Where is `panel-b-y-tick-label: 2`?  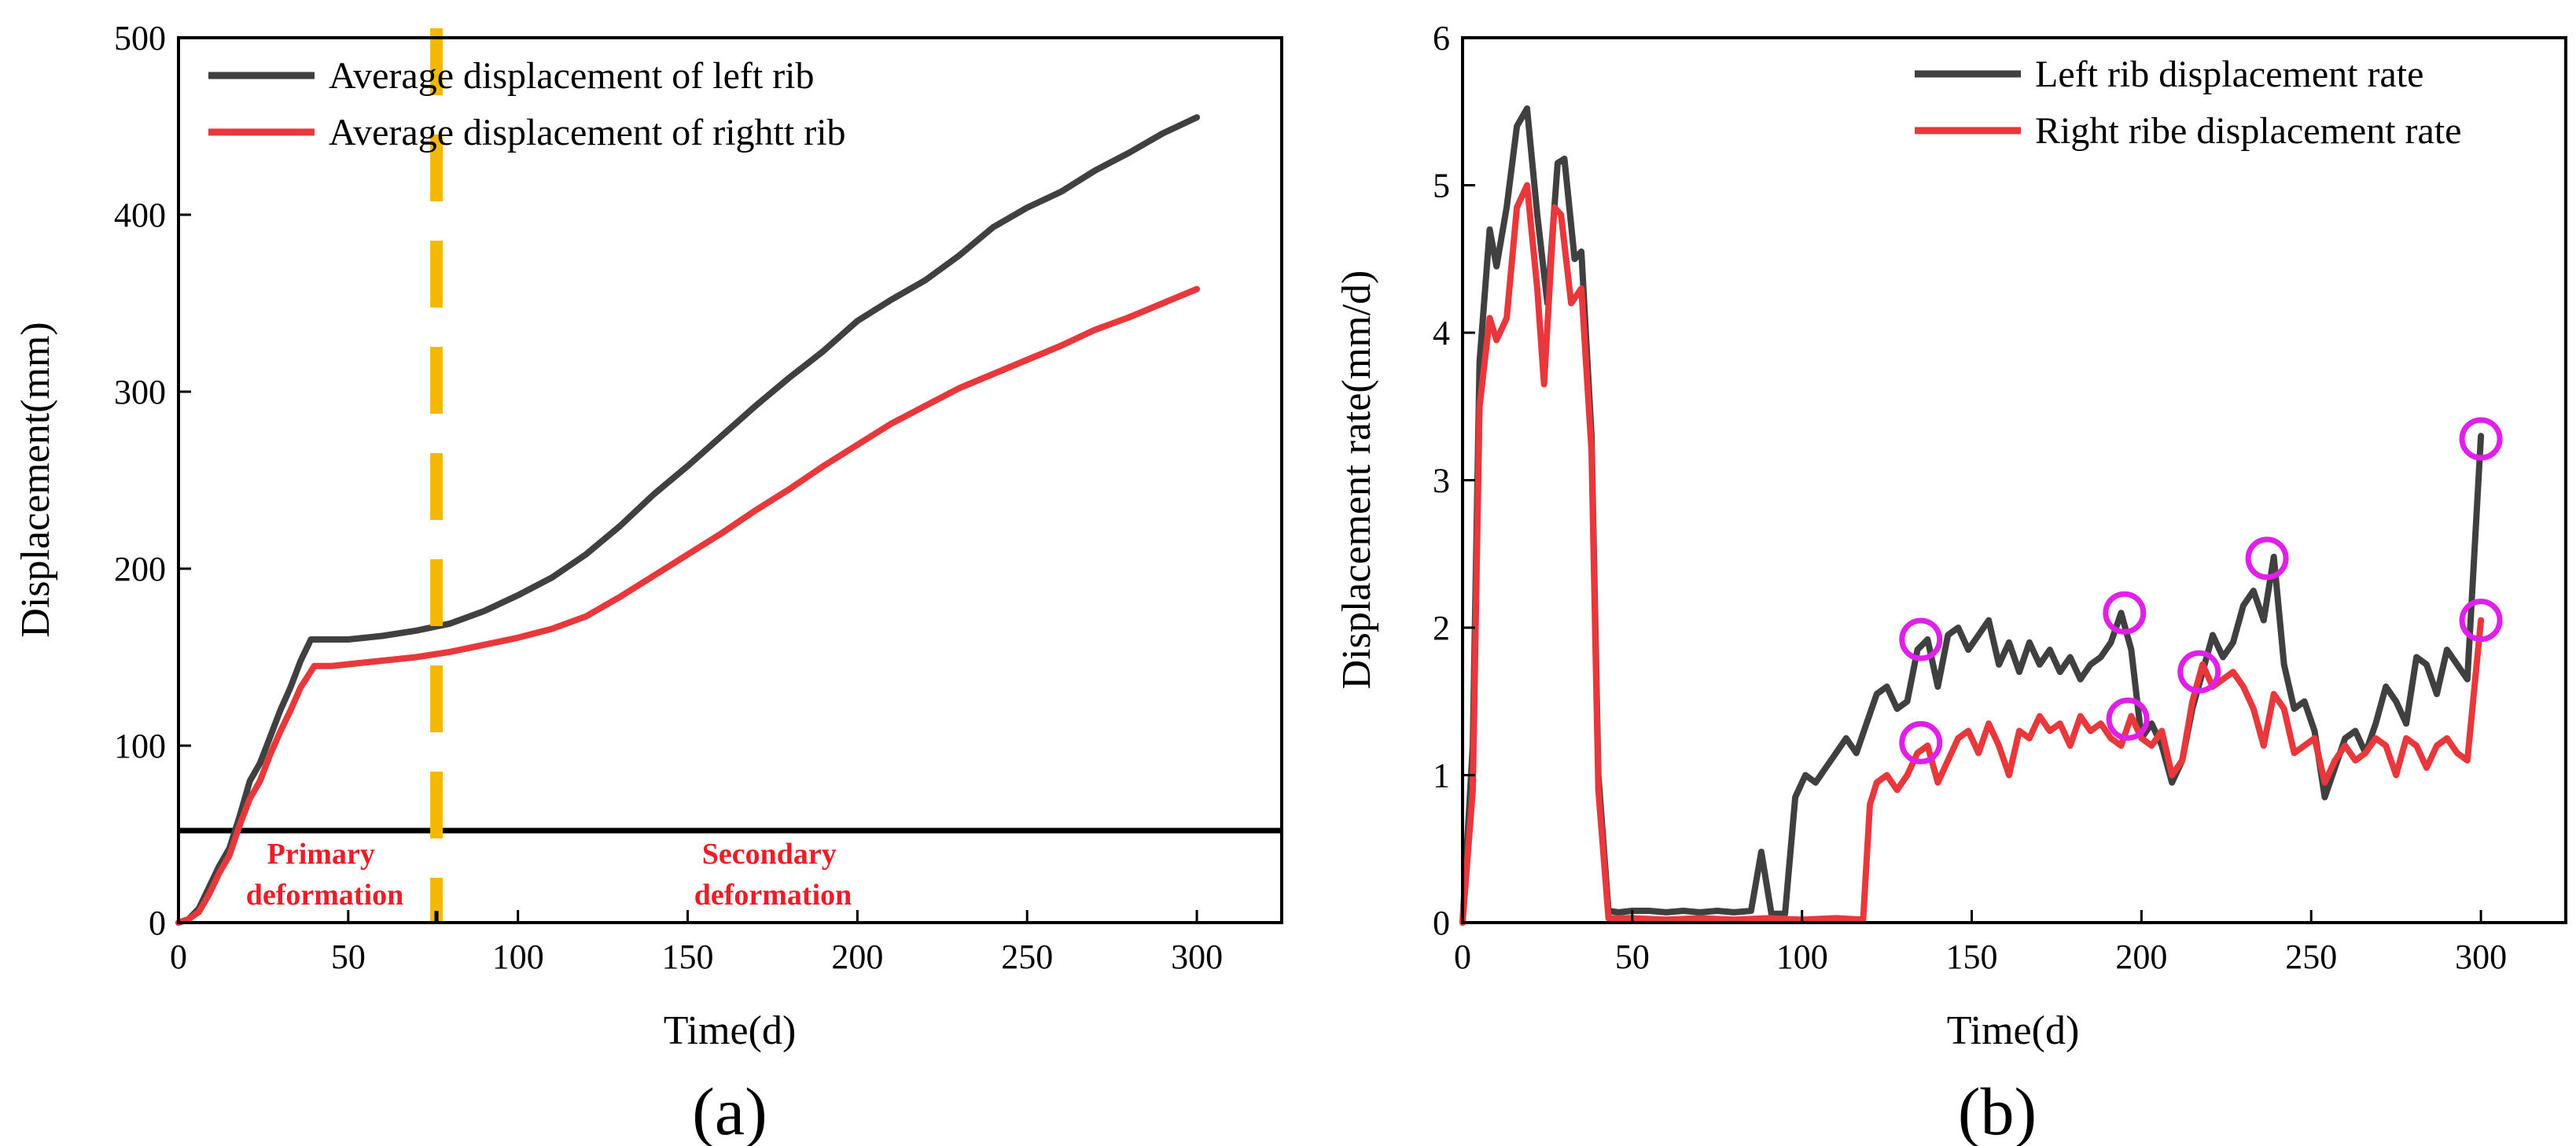
panel-b-y-tick-label: 2 is located at coordinates (1441, 628).